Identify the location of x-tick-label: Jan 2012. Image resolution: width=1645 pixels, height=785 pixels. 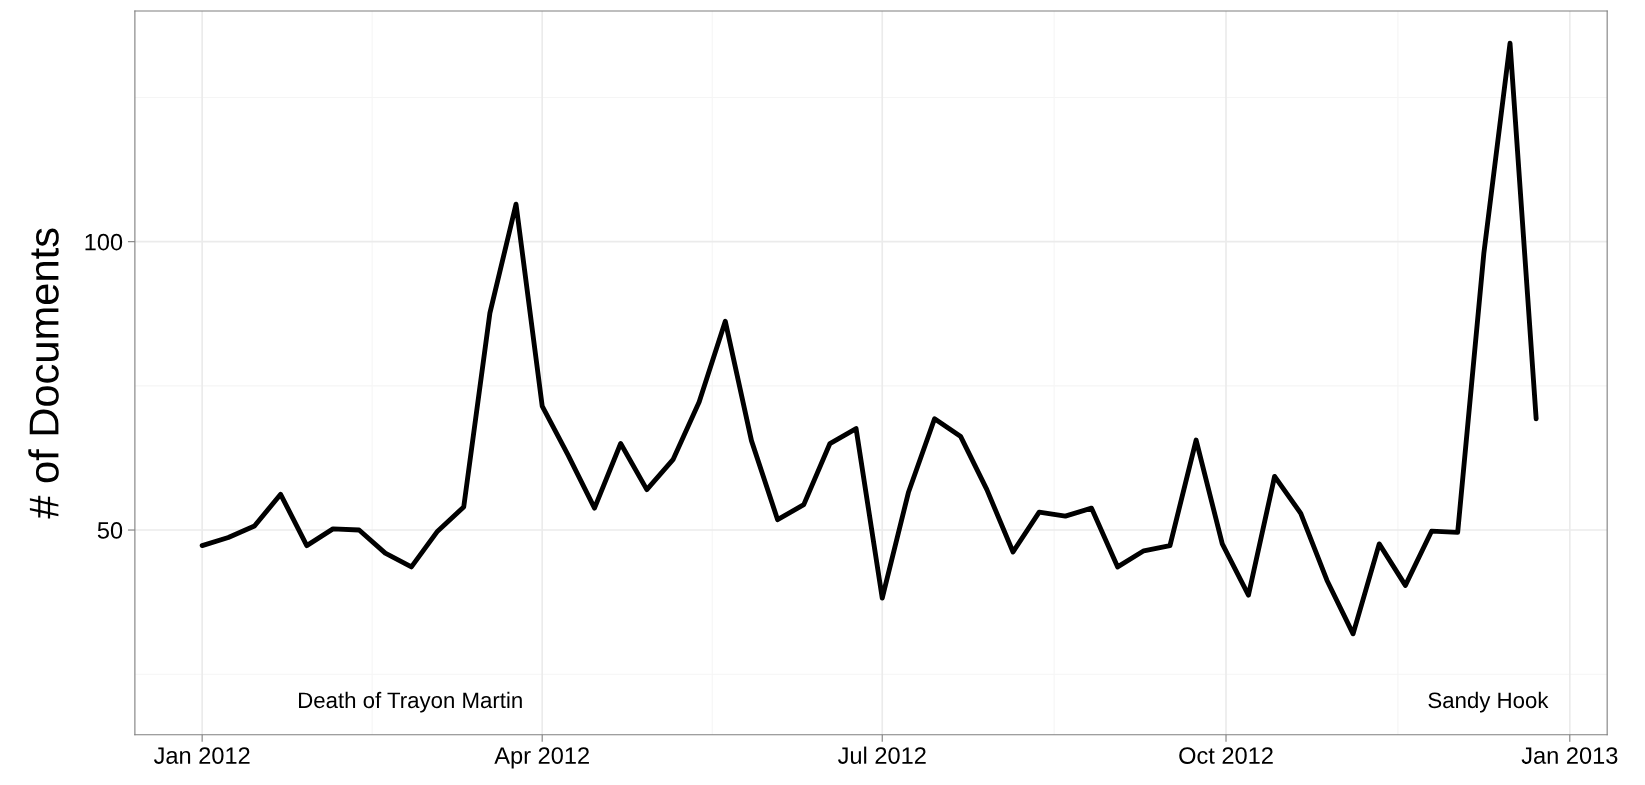
(201, 755).